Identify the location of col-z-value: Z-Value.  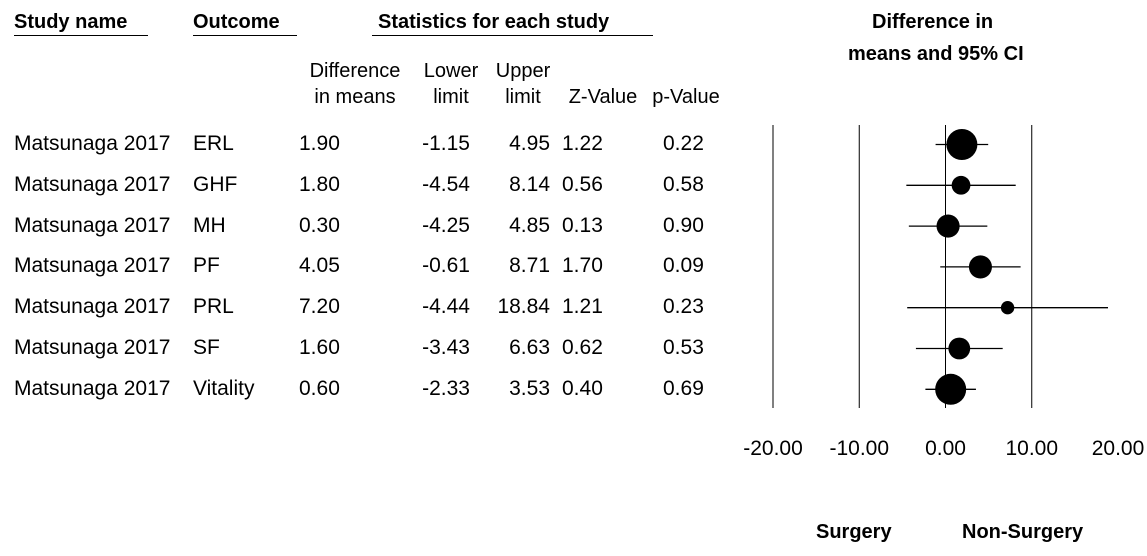
(603, 97).